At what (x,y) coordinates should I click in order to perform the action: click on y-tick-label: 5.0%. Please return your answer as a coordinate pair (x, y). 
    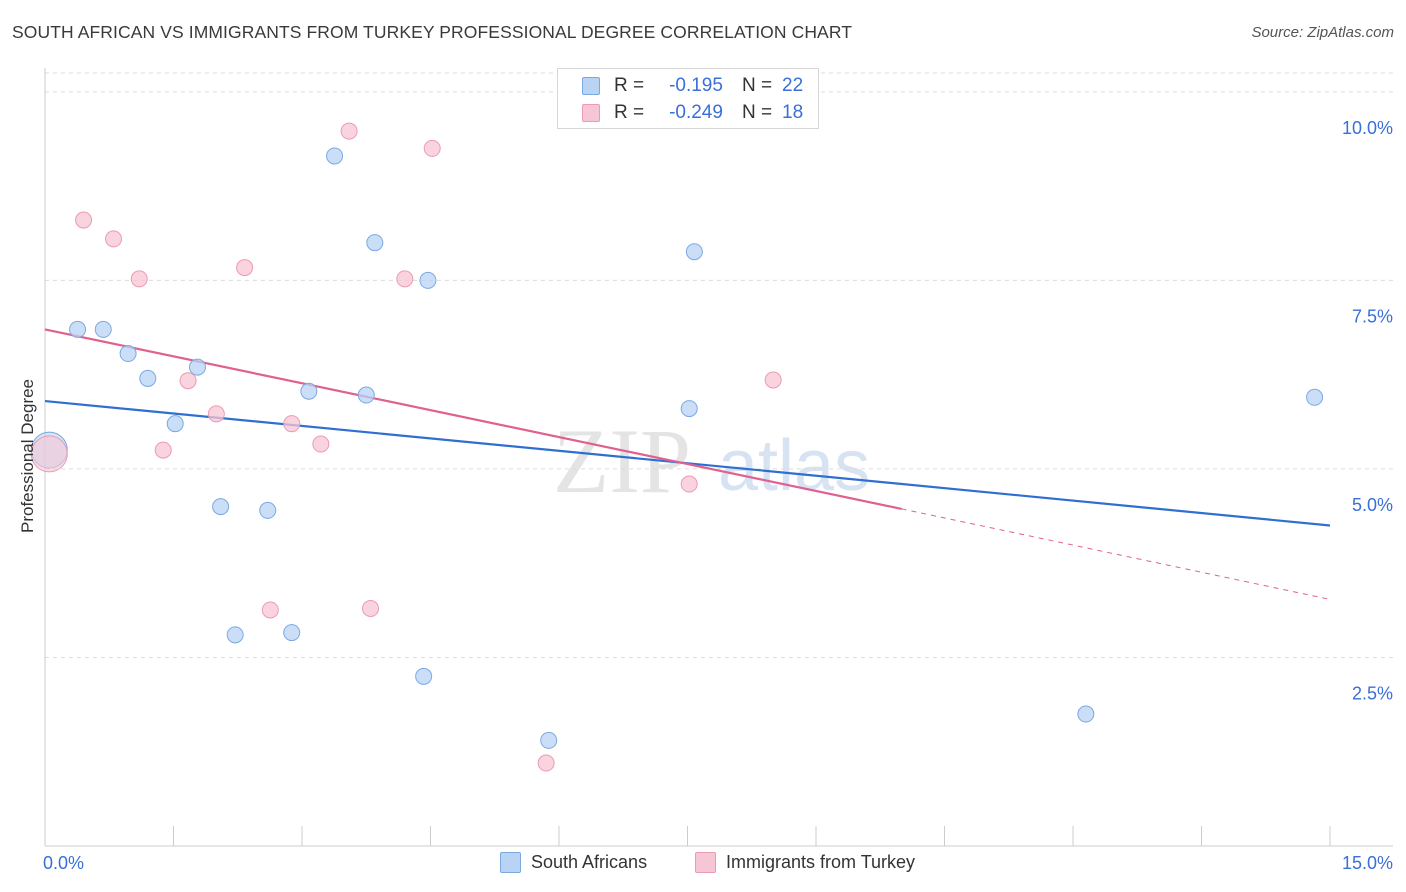
    Looking at the image, I should click on (1372, 505).